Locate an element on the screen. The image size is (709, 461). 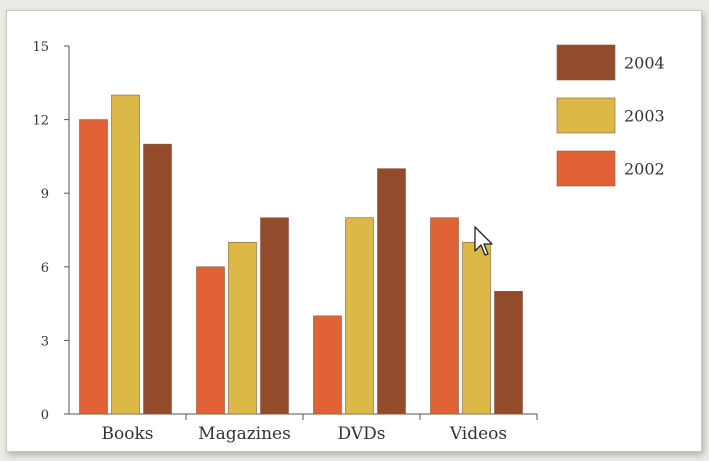
y-tick-label: 3 is located at coordinates (45, 341).